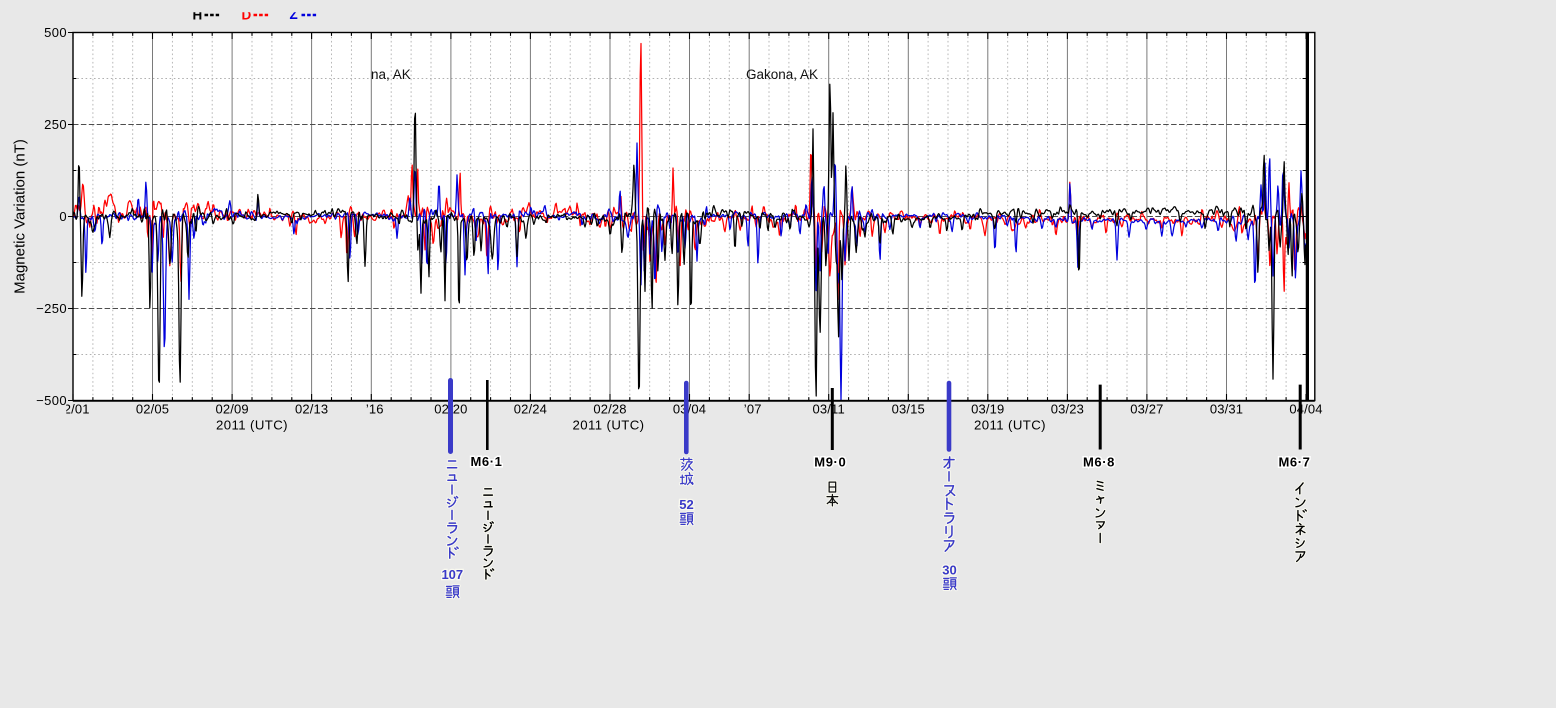 This screenshot has height=708, width=1556. What do you see at coordinates (753, 409) in the screenshot?
I see `svg-text: ’07` at bounding box center [753, 409].